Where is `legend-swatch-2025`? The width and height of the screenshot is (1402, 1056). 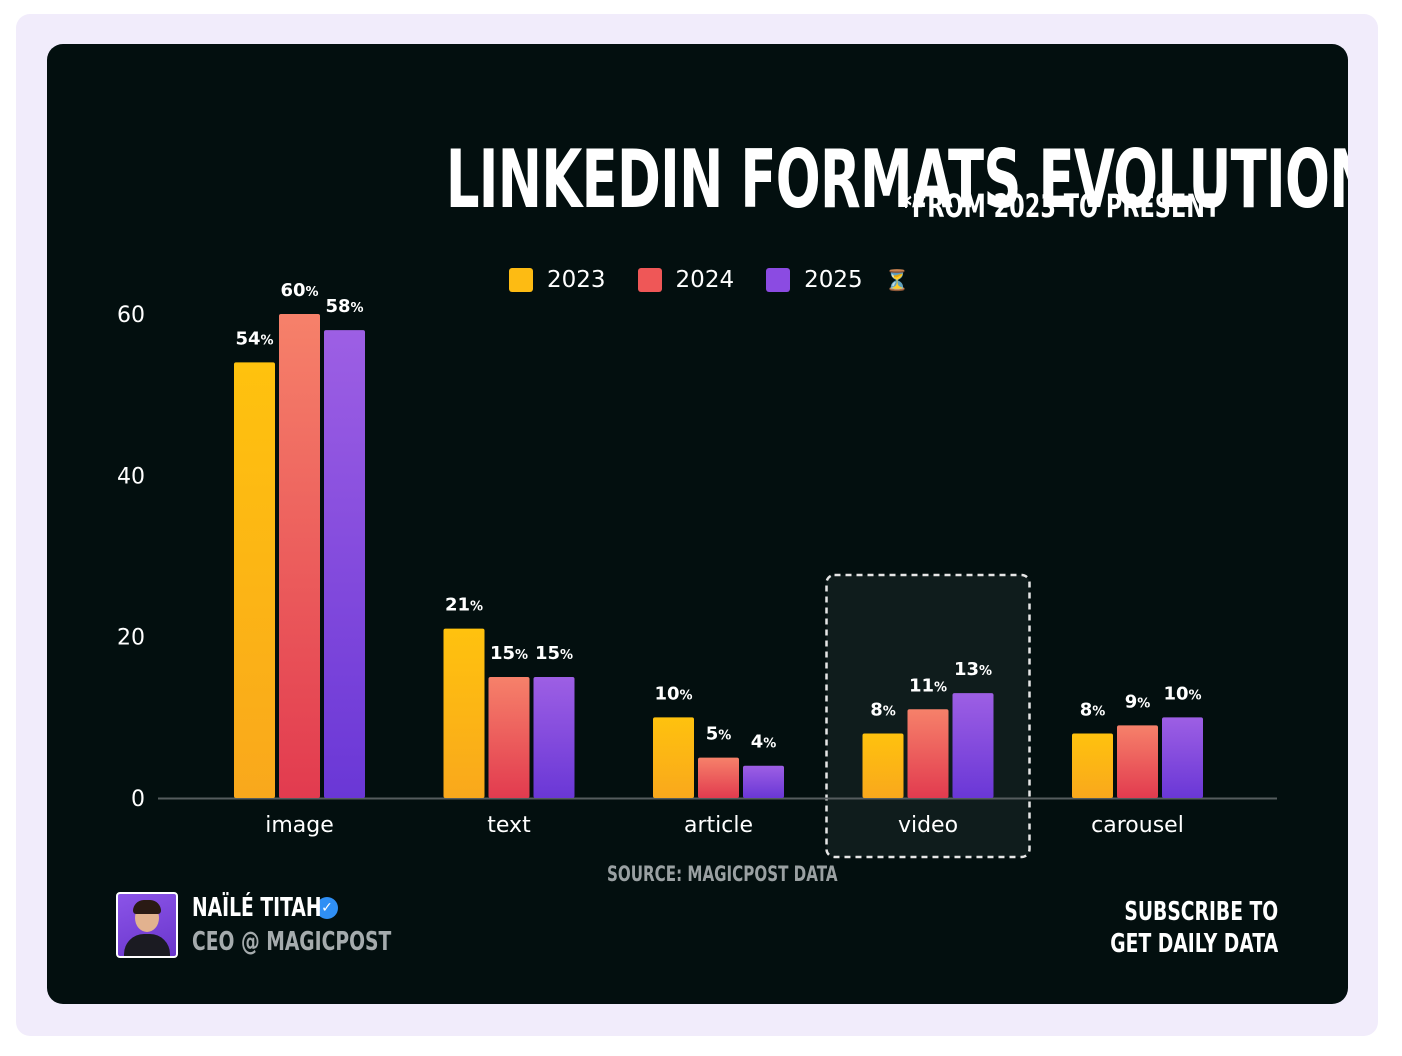 legend-swatch-2025 is located at coordinates (778, 280).